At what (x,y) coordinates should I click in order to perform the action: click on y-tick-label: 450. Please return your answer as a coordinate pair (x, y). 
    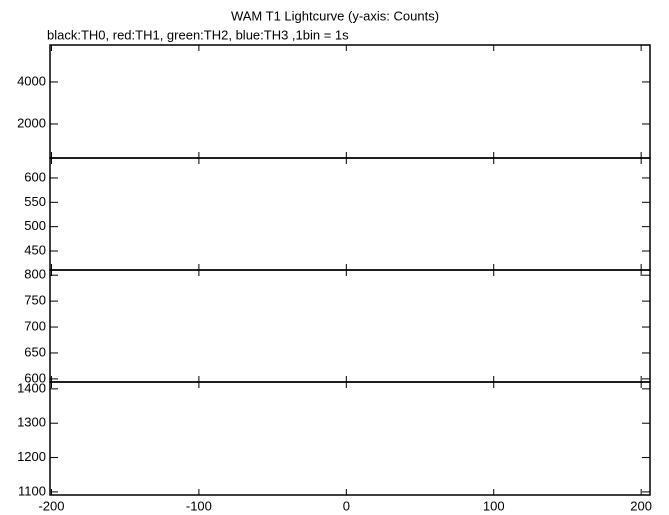
    Looking at the image, I should click on (35, 249).